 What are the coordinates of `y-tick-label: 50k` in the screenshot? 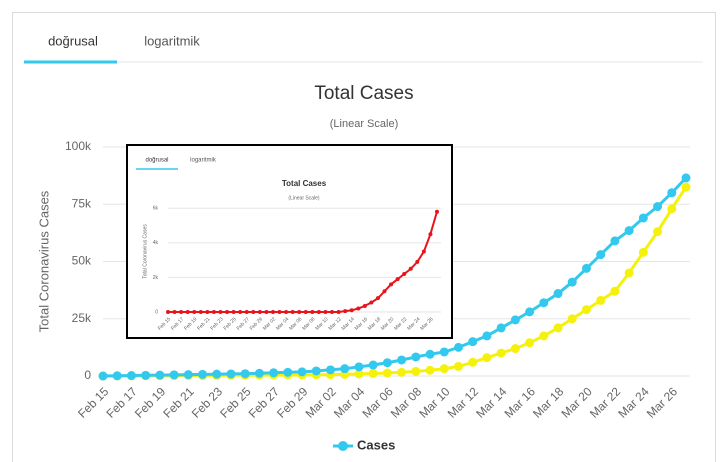 It's located at (82, 261).